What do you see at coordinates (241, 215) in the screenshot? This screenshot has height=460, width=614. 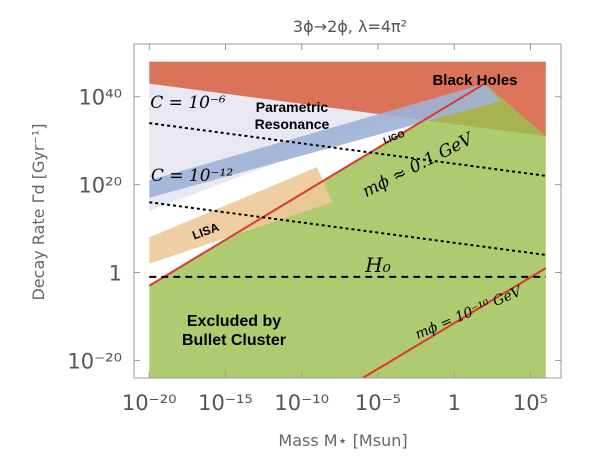 I see `region-lisa` at bounding box center [241, 215].